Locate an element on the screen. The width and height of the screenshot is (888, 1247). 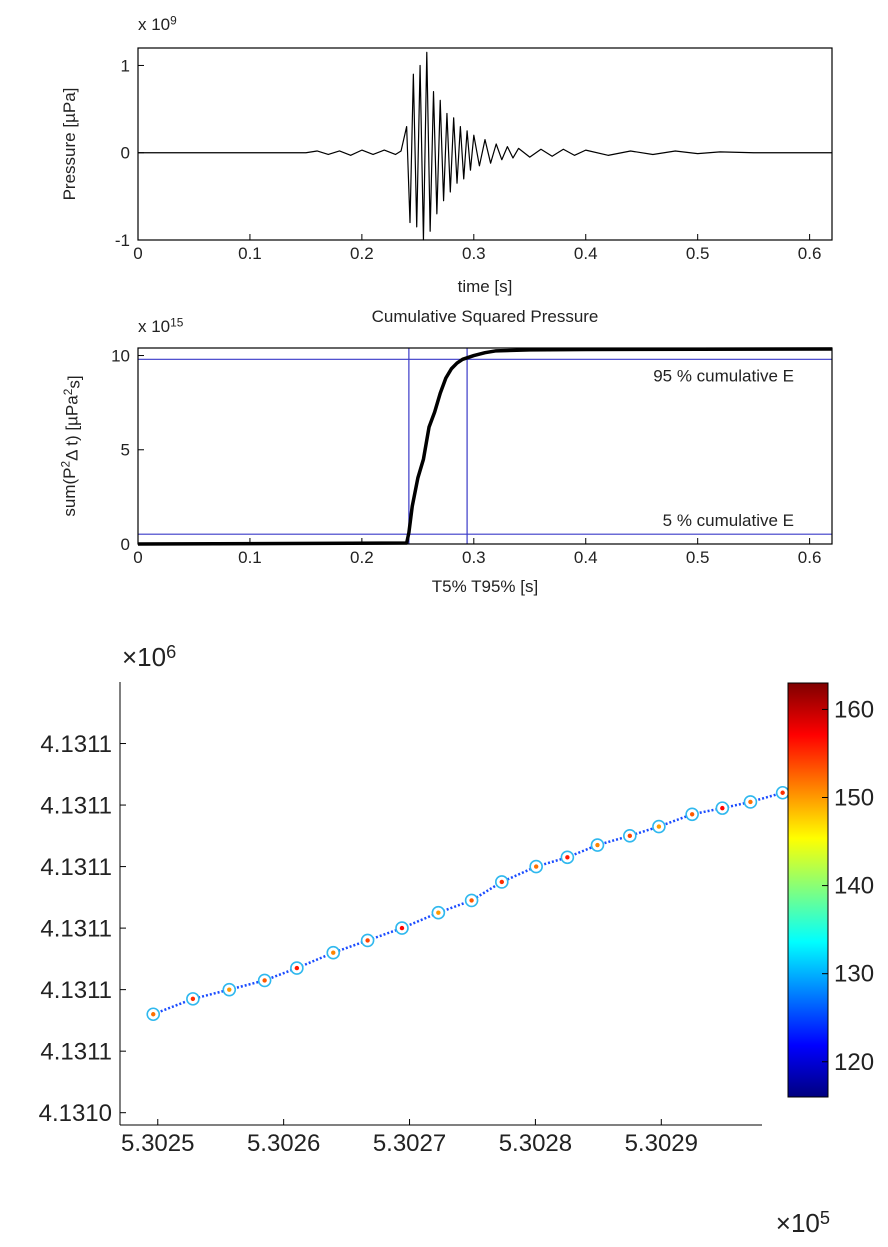
x-axis-label: T5% T95% [s] is located at coordinates (485, 586).